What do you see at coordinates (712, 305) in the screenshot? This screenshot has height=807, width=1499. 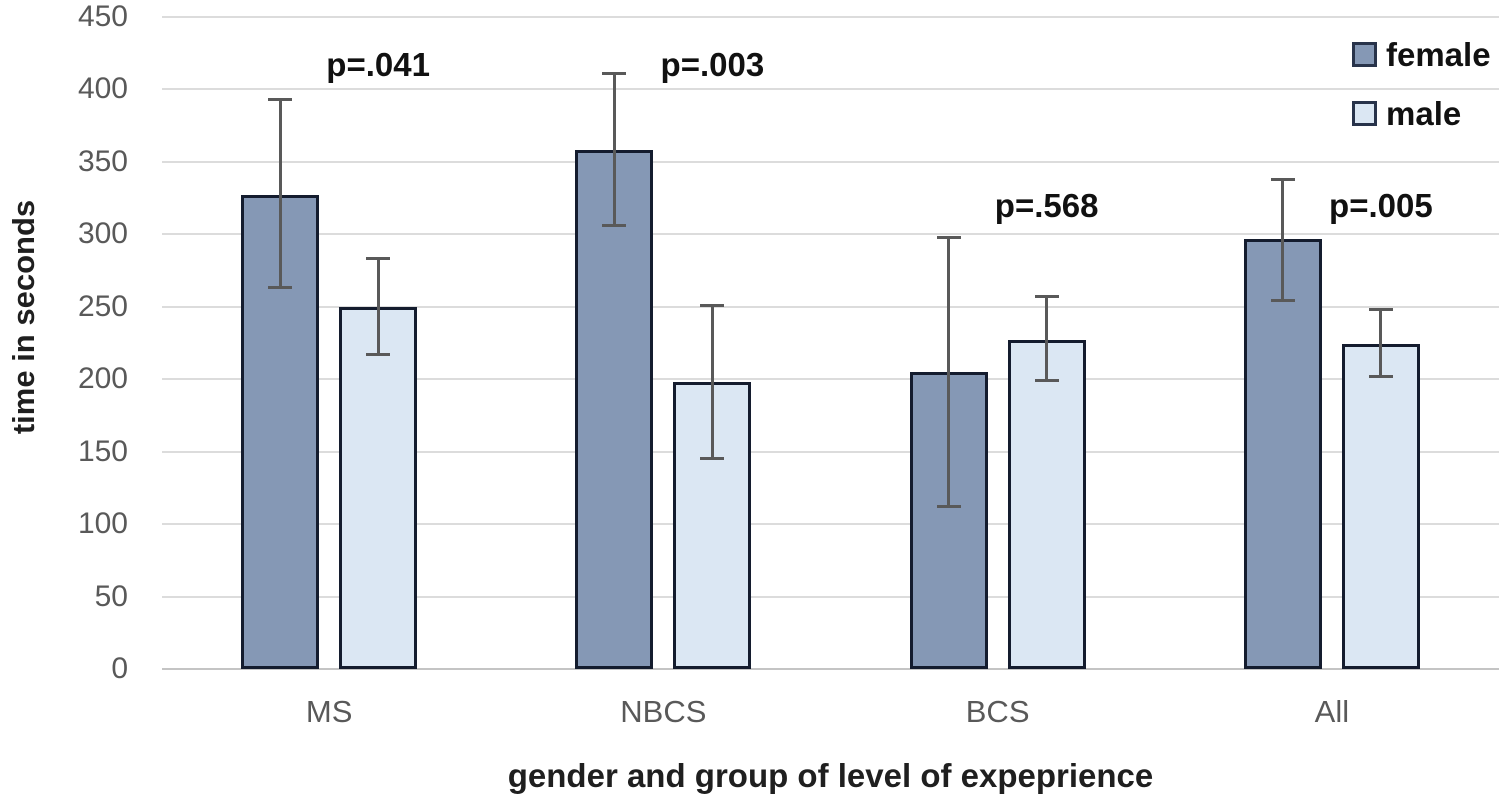 I see `error-cap-top-male-NBCS` at bounding box center [712, 305].